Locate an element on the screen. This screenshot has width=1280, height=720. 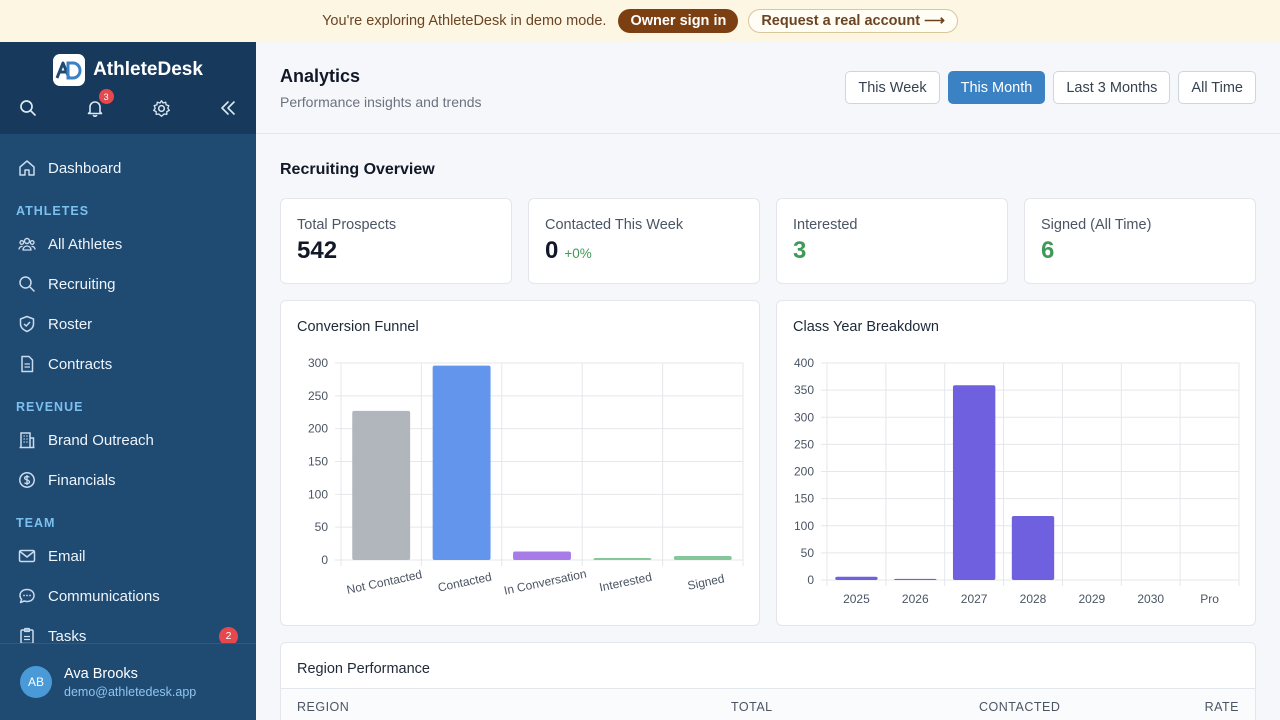
sidebar-section-athletes: ATHLETES is located at coordinates (53, 211).